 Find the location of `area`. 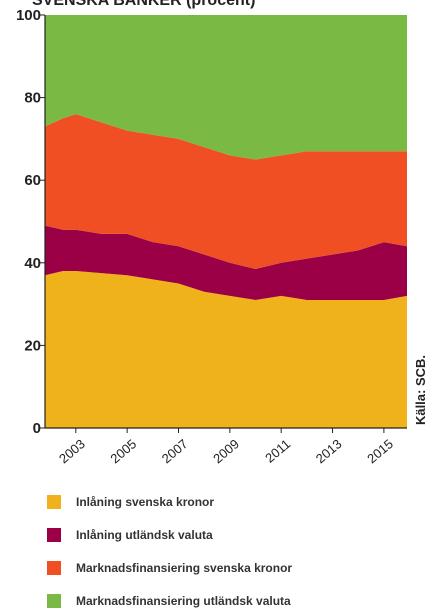

area is located at coordinates (226, 262).